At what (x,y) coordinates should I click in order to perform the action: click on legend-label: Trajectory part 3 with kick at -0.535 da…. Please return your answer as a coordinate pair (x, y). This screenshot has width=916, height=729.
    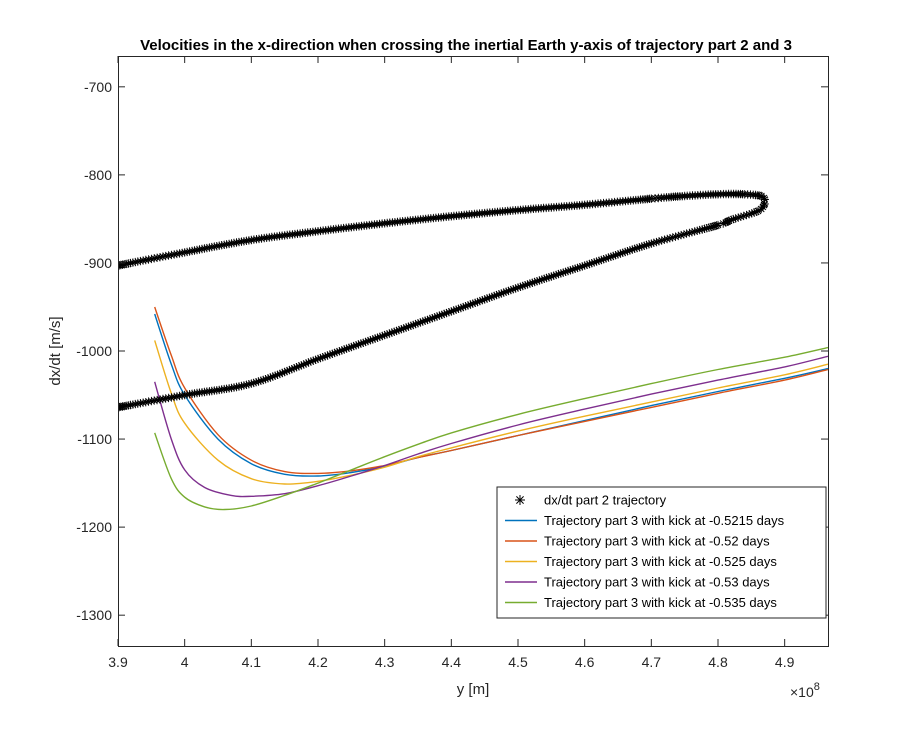
    Looking at the image, I should click on (660, 602).